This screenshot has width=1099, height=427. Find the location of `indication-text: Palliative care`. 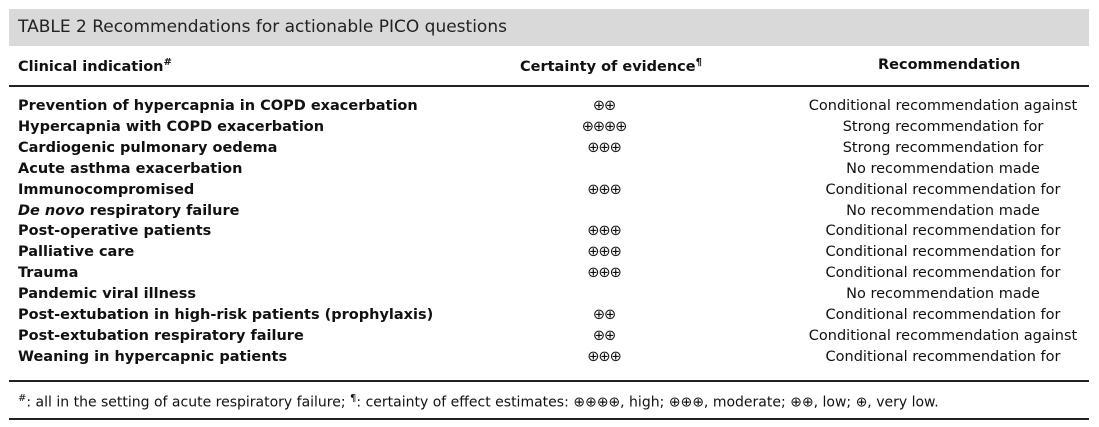

indication-text: Palliative care is located at coordinates (76, 252).